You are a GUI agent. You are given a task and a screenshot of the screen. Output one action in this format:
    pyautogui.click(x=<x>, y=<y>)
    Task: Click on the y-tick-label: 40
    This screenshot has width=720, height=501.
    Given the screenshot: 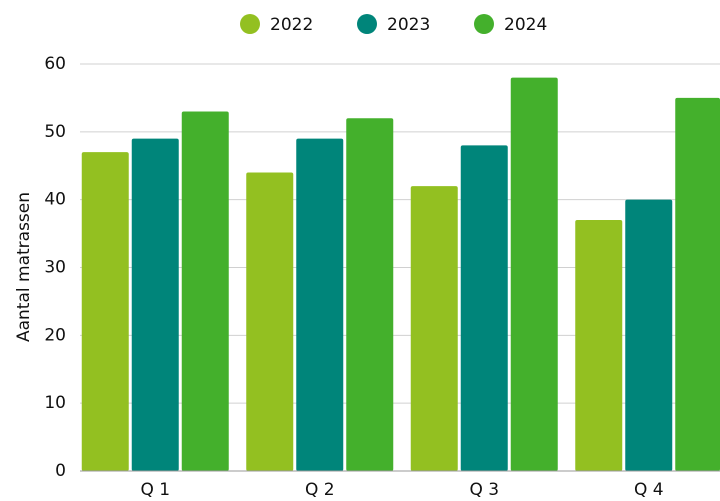 What is the action you would take?
    pyautogui.click(x=55, y=200)
    